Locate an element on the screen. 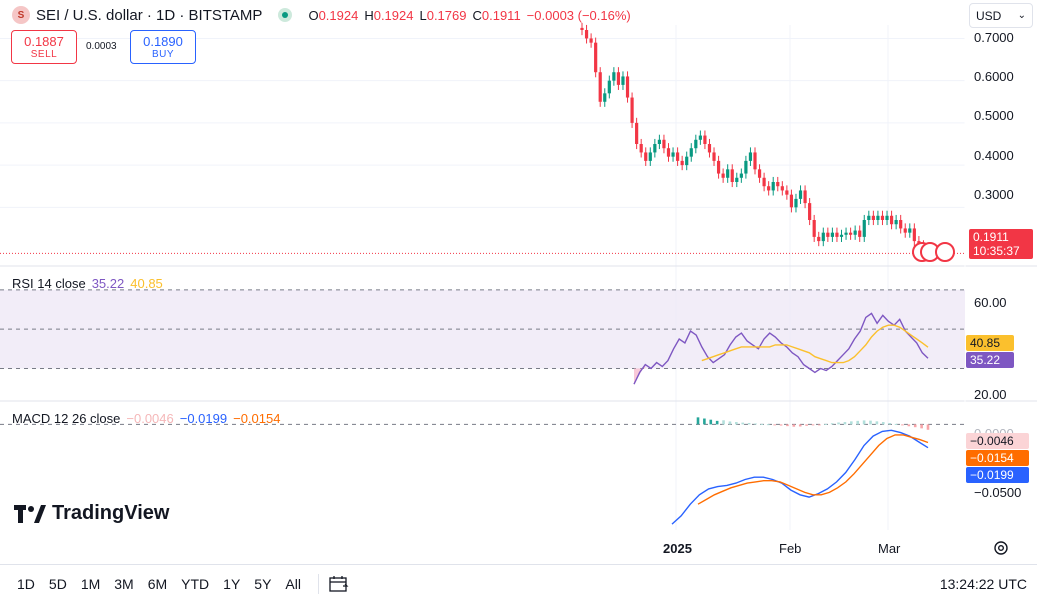 The width and height of the screenshot is (1037, 603). event-flag-icon is located at coordinates (945, 252).